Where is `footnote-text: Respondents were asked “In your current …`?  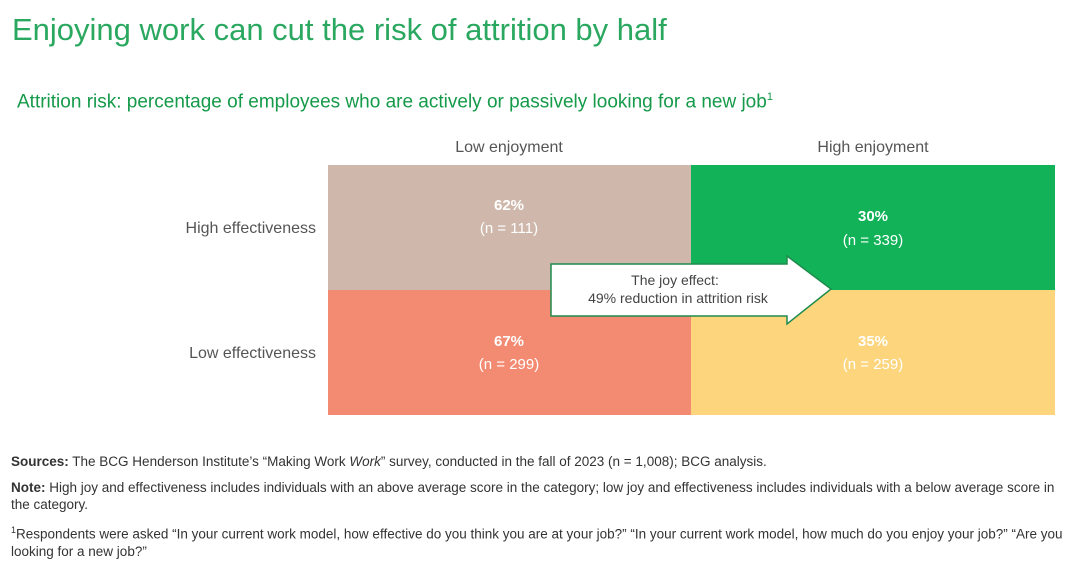
footnote-text: Respondents were asked “In your current … is located at coordinates (537, 542).